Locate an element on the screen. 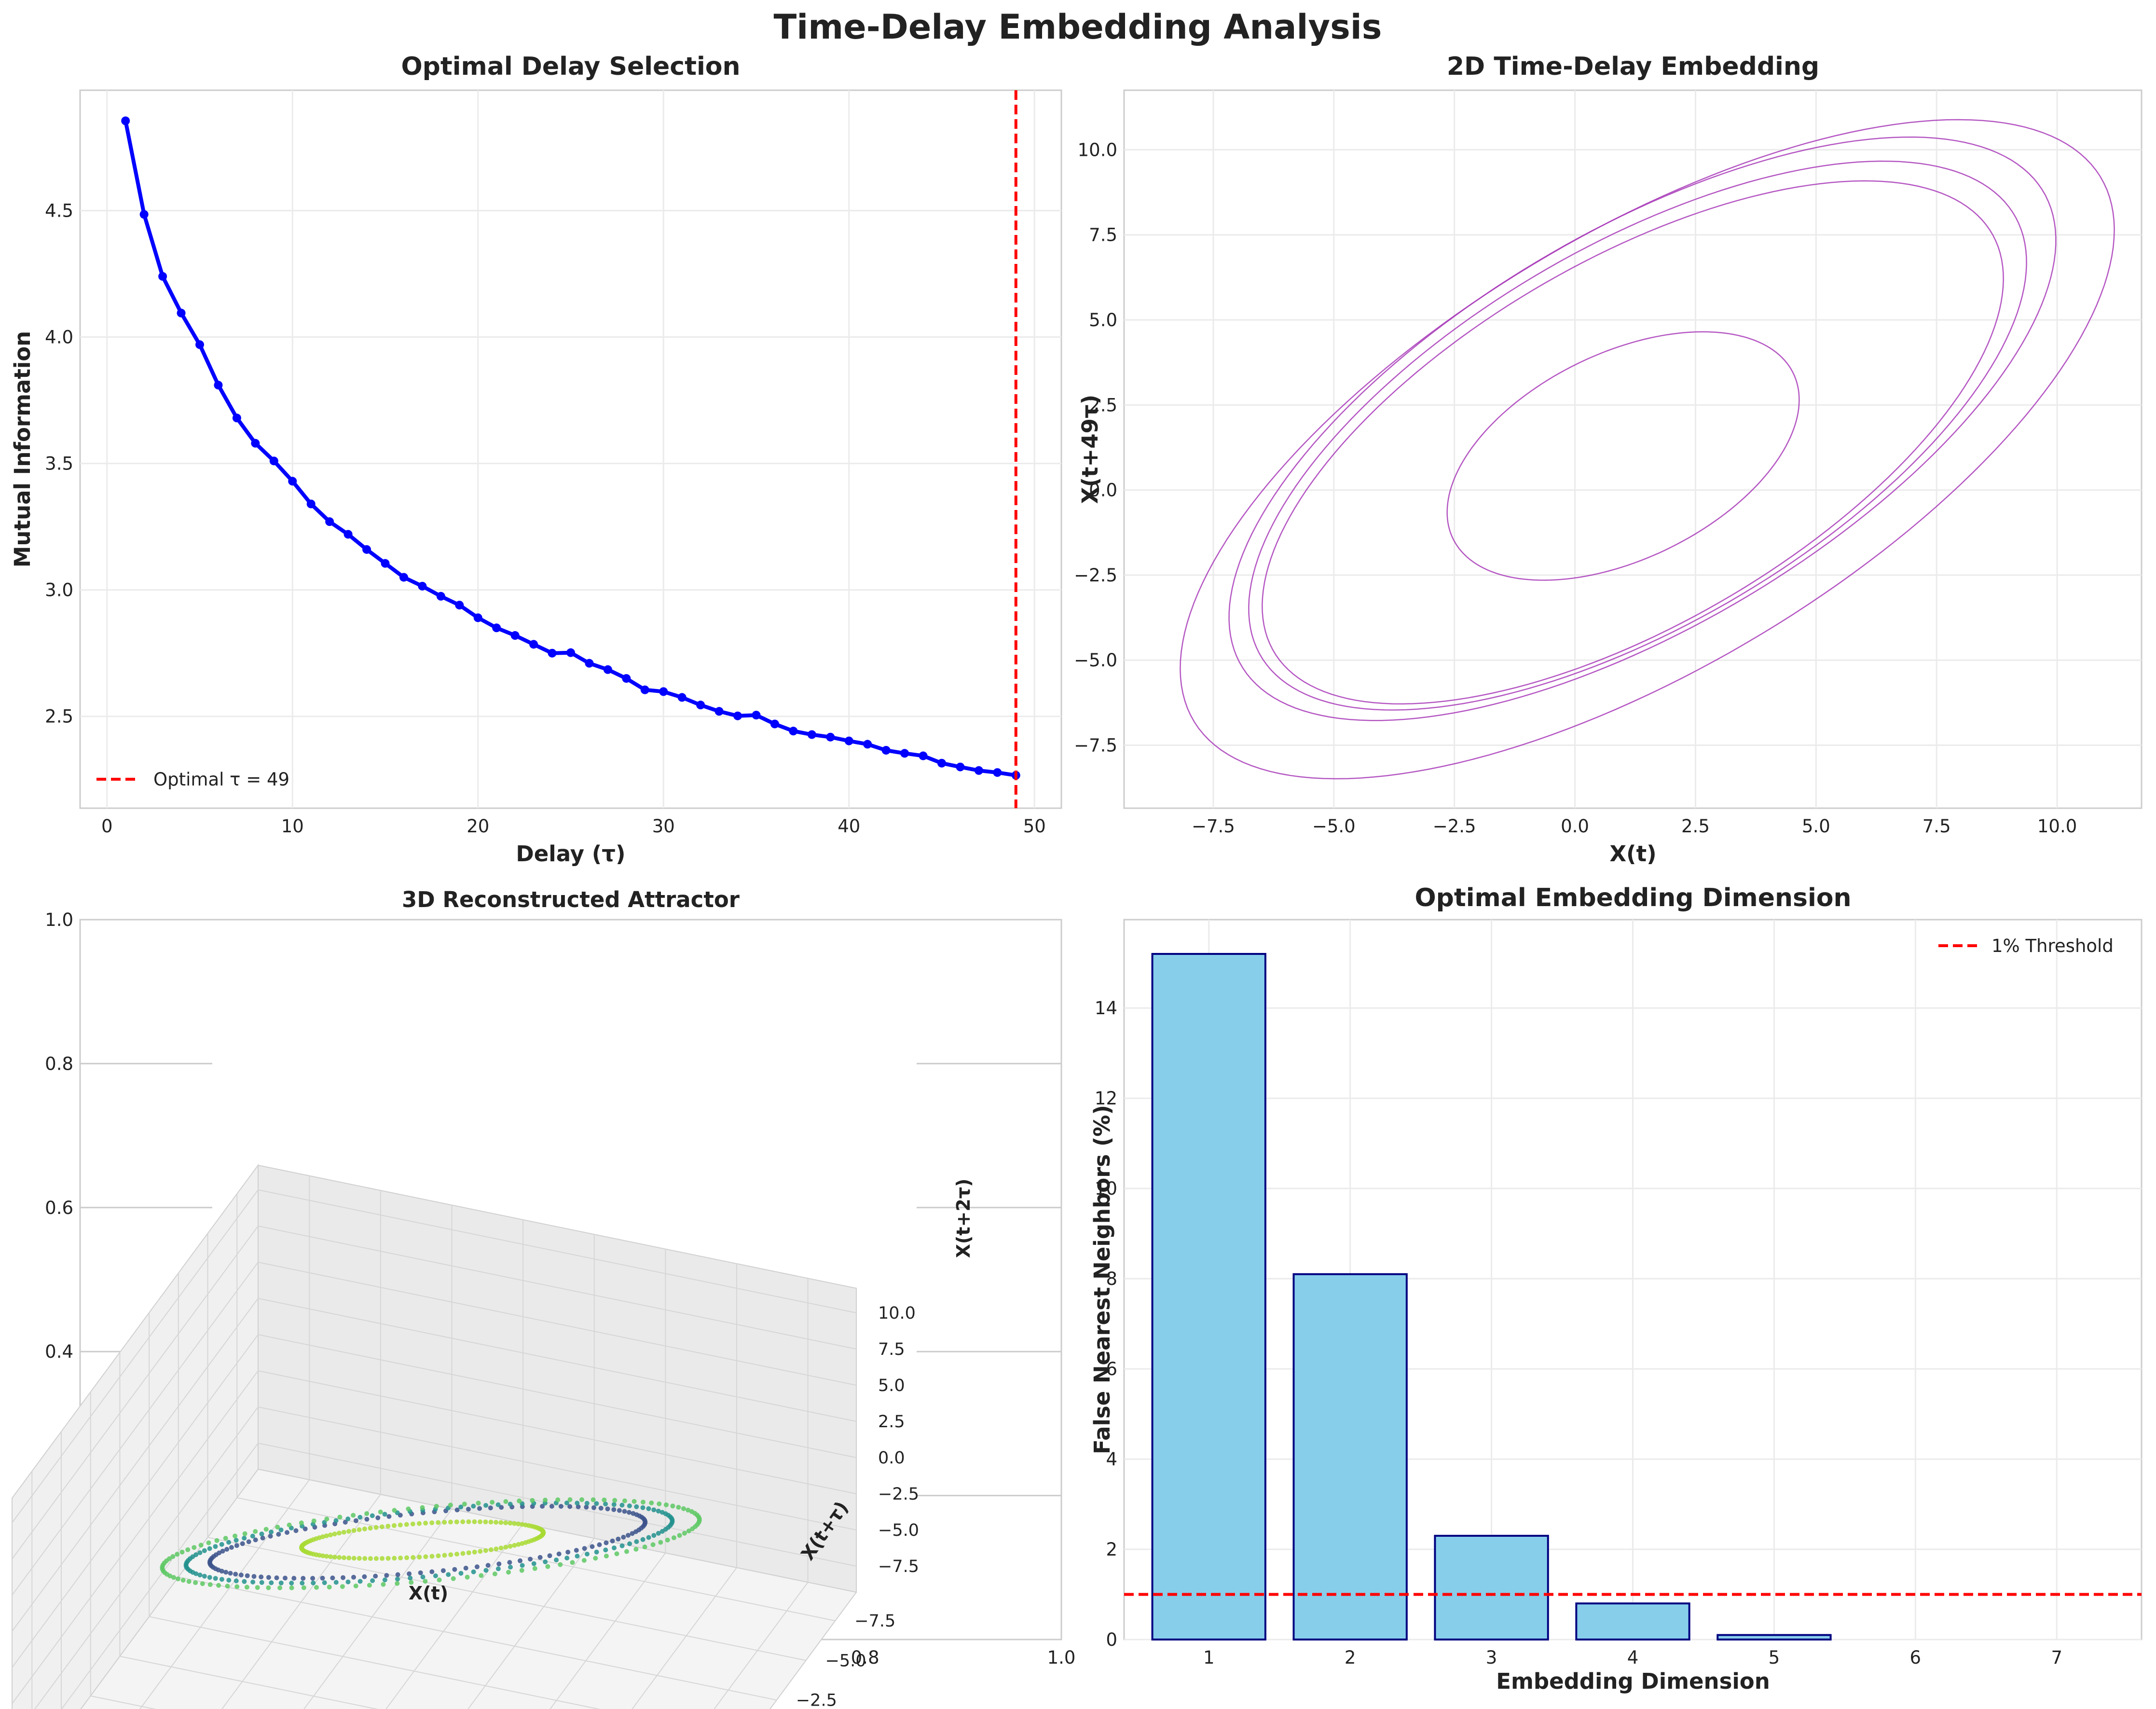  panel1-legend-label: Optimal τ = 49 is located at coordinates (221, 779).